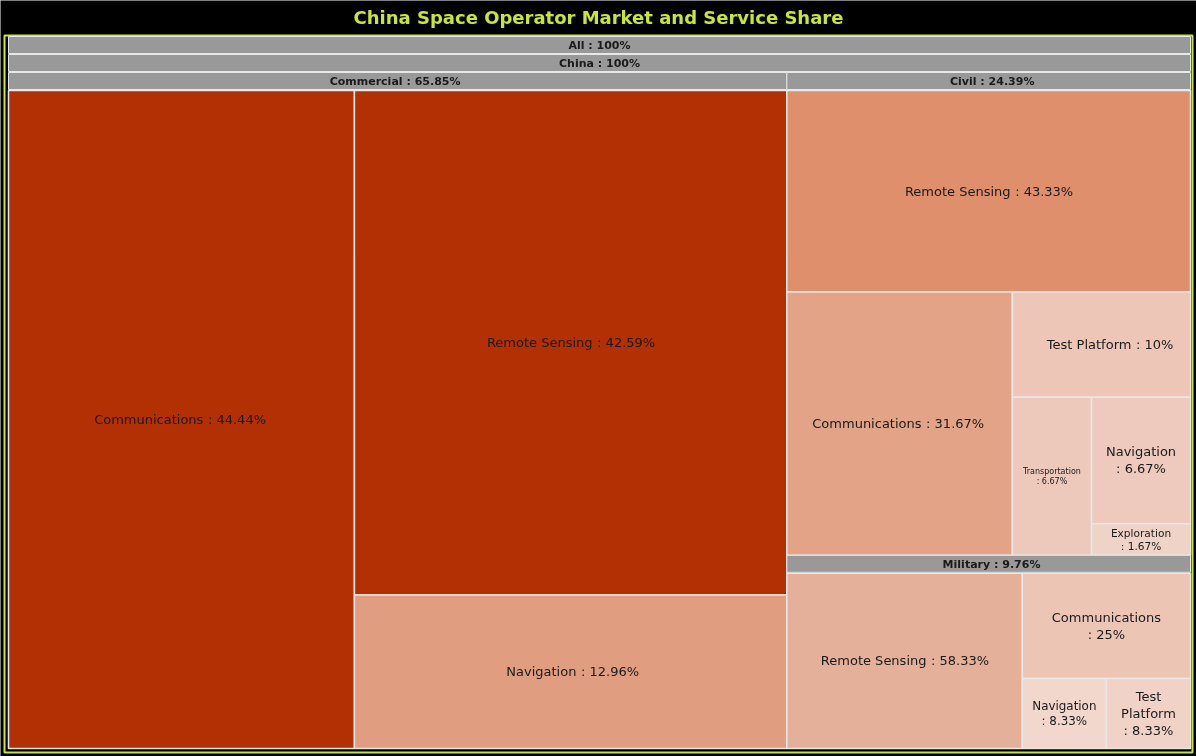 This screenshot has height=756, width=1196. Describe the element at coordinates (1017, 564) in the screenshot. I see `data-label: : 9.76%` at that location.